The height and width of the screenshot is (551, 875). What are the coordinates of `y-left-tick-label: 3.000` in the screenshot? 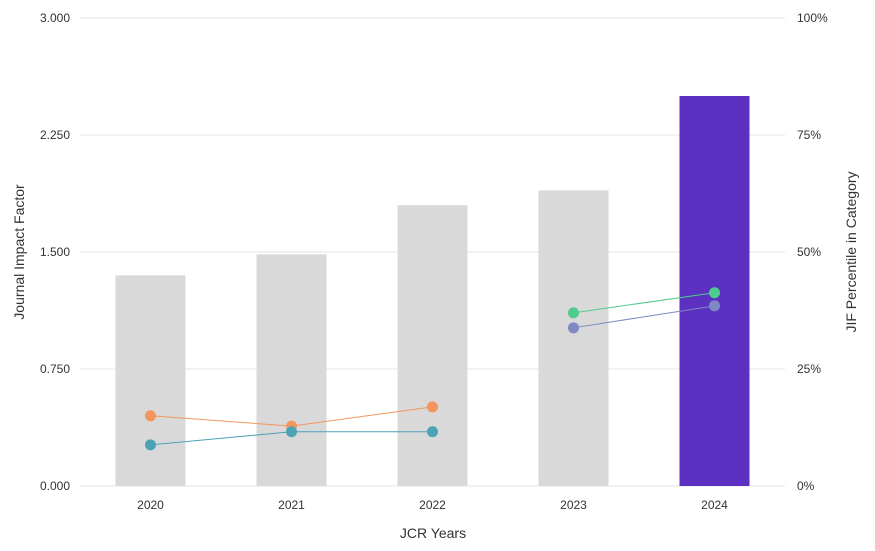 It's located at (55, 18).